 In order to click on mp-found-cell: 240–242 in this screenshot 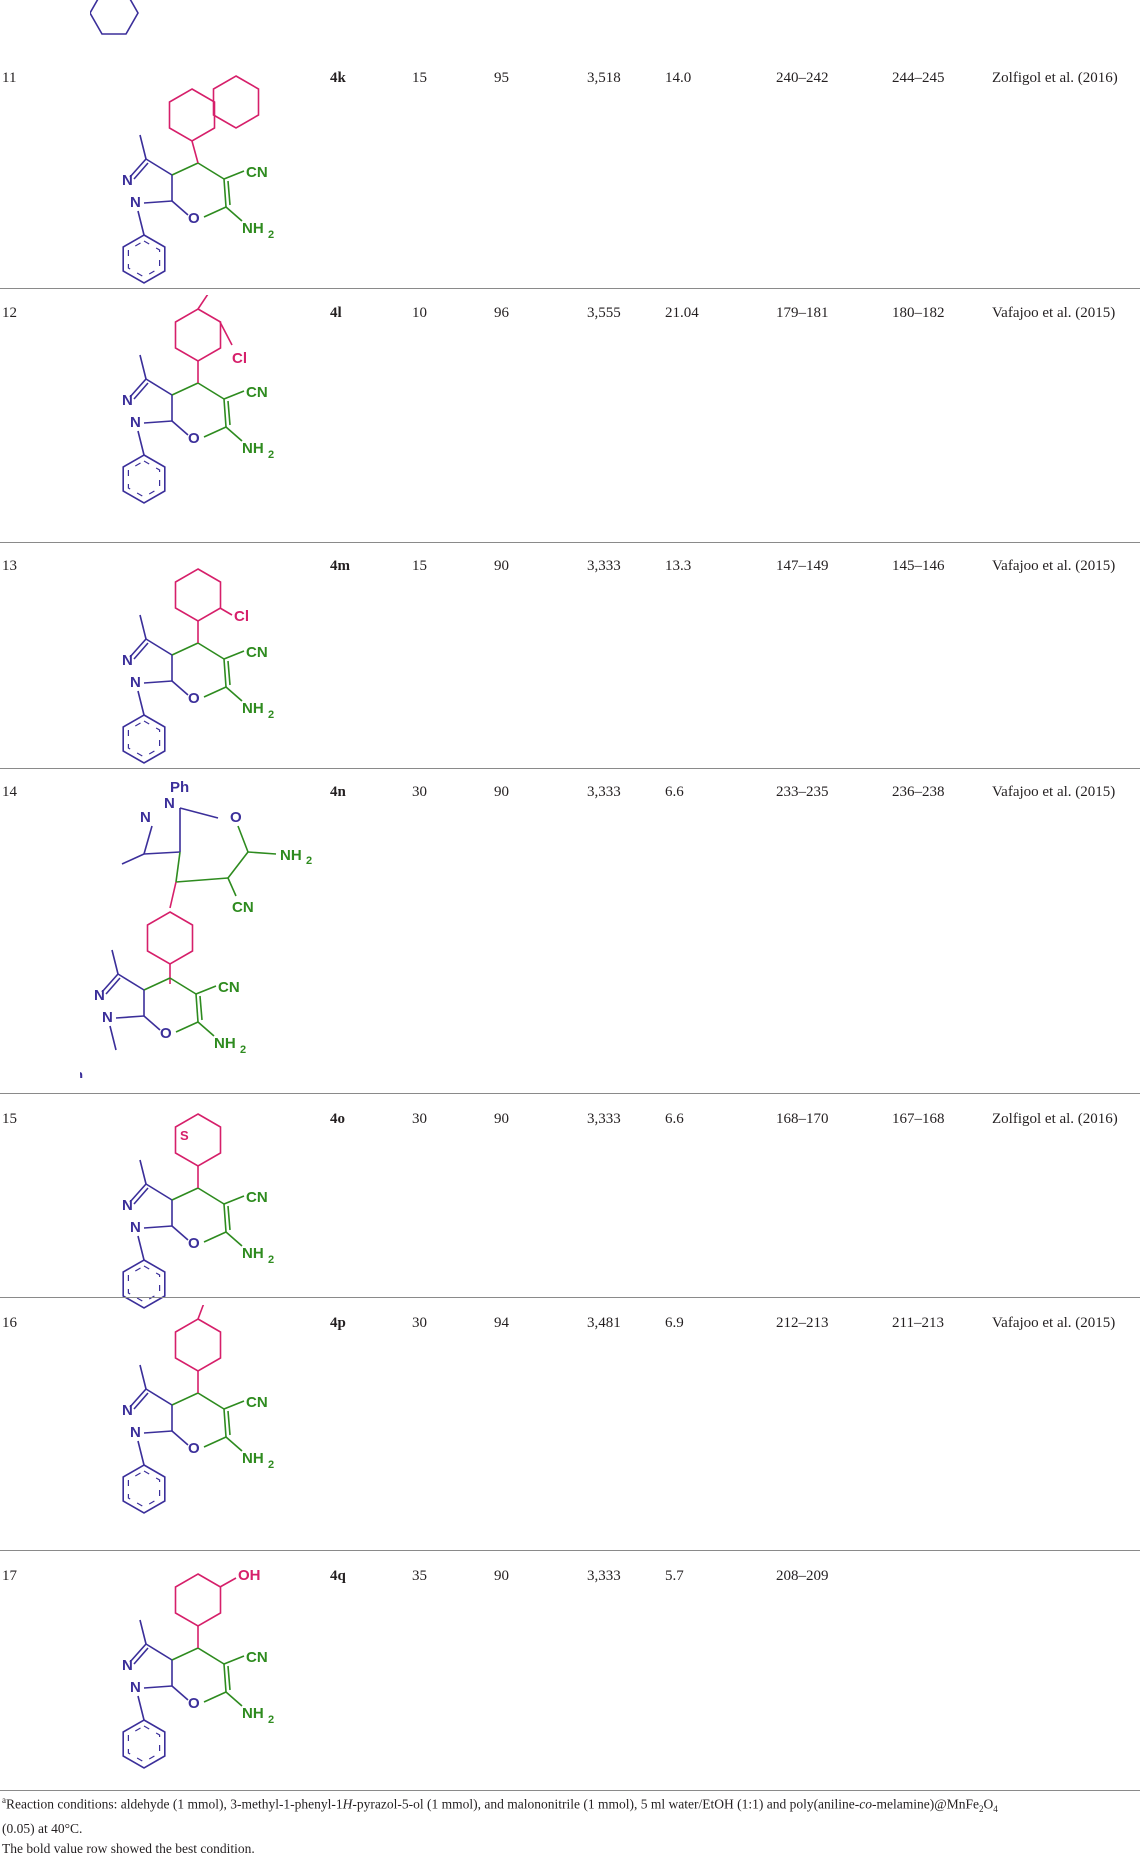, I will do `click(802, 78)`.